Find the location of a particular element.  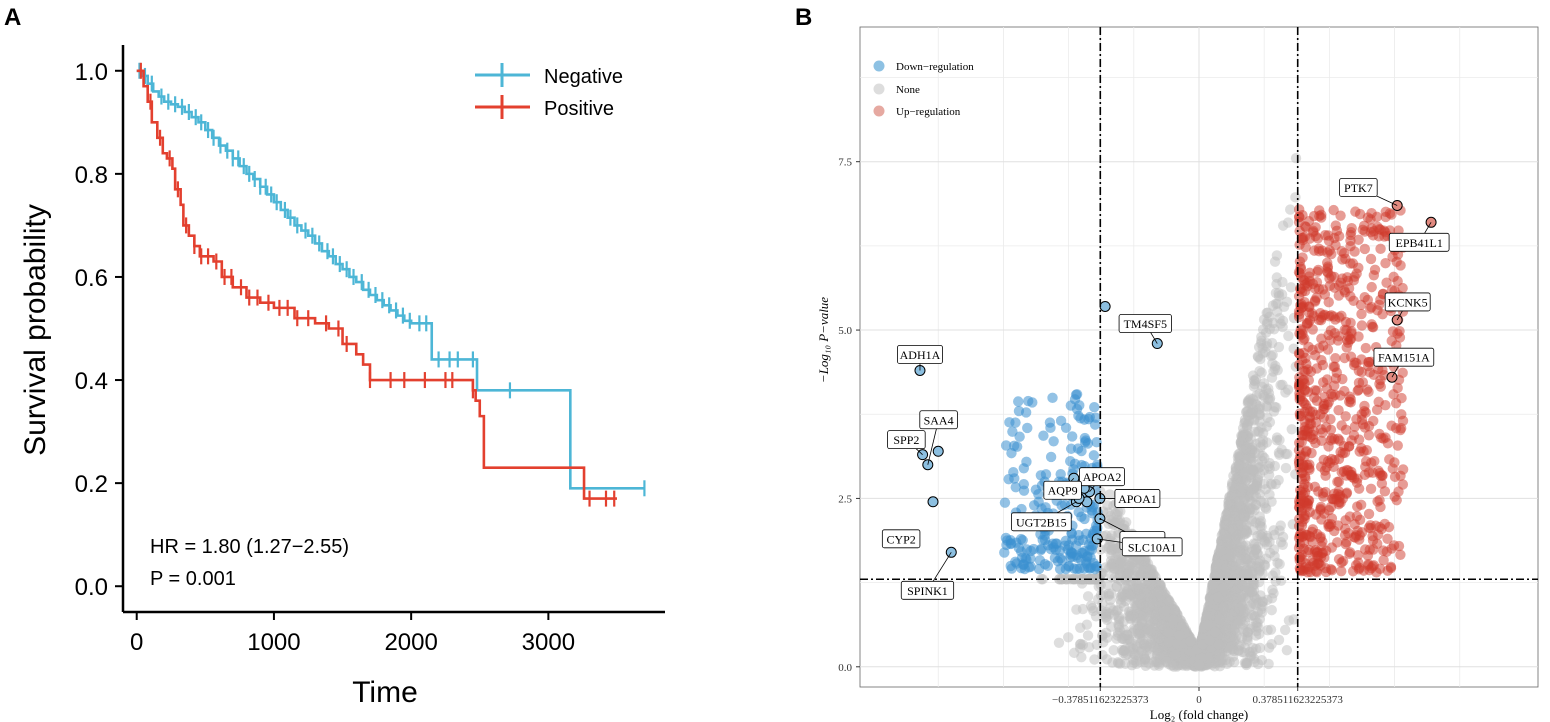

legend-none-label: None is located at coordinates (908, 90).